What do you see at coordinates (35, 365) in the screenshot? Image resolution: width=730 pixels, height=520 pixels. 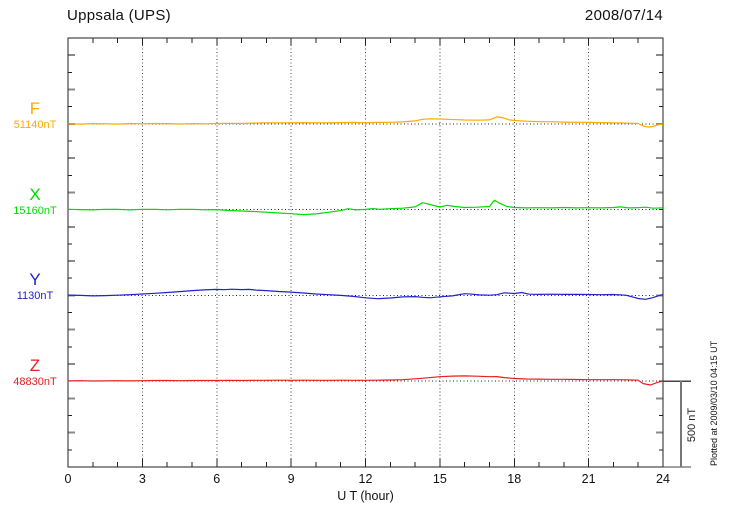 I see `component-label-z: Z` at bounding box center [35, 365].